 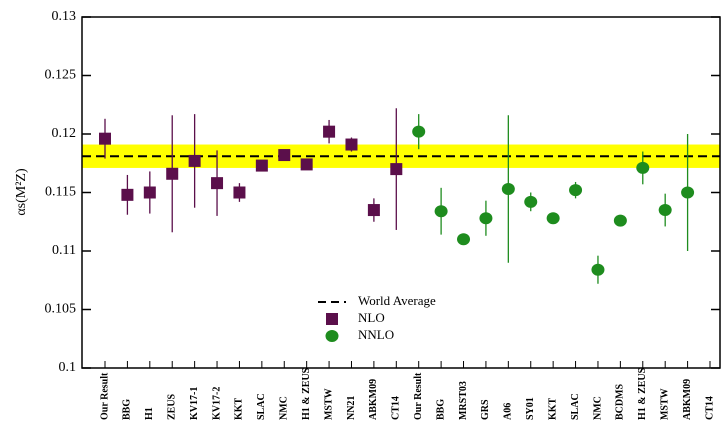 What do you see at coordinates (530, 408) in the screenshot?
I see `x-tick-label: SY01` at bounding box center [530, 408].